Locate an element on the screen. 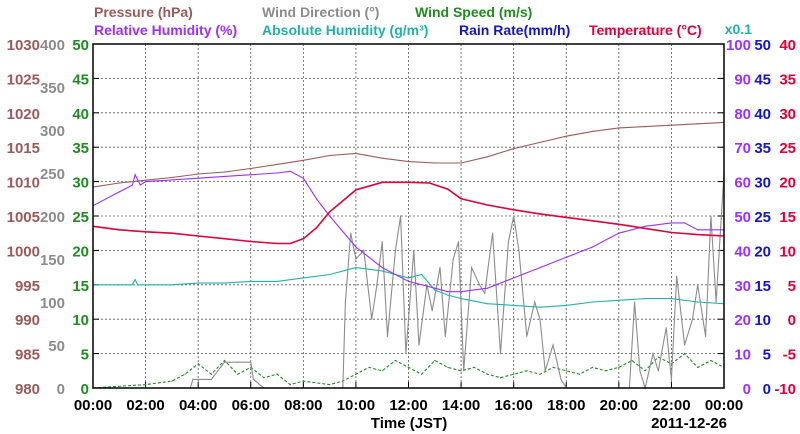  wind_direction-tick-label: 400 is located at coordinates (52, 45).